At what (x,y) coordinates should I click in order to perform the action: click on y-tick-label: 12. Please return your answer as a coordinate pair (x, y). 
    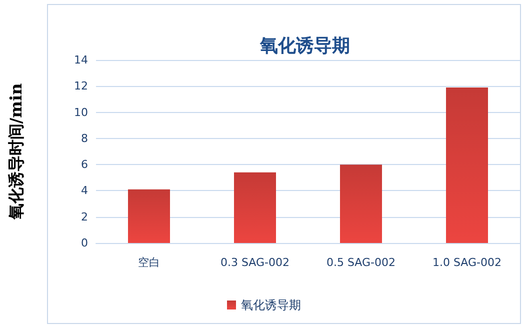
    Looking at the image, I should click on (81, 86).